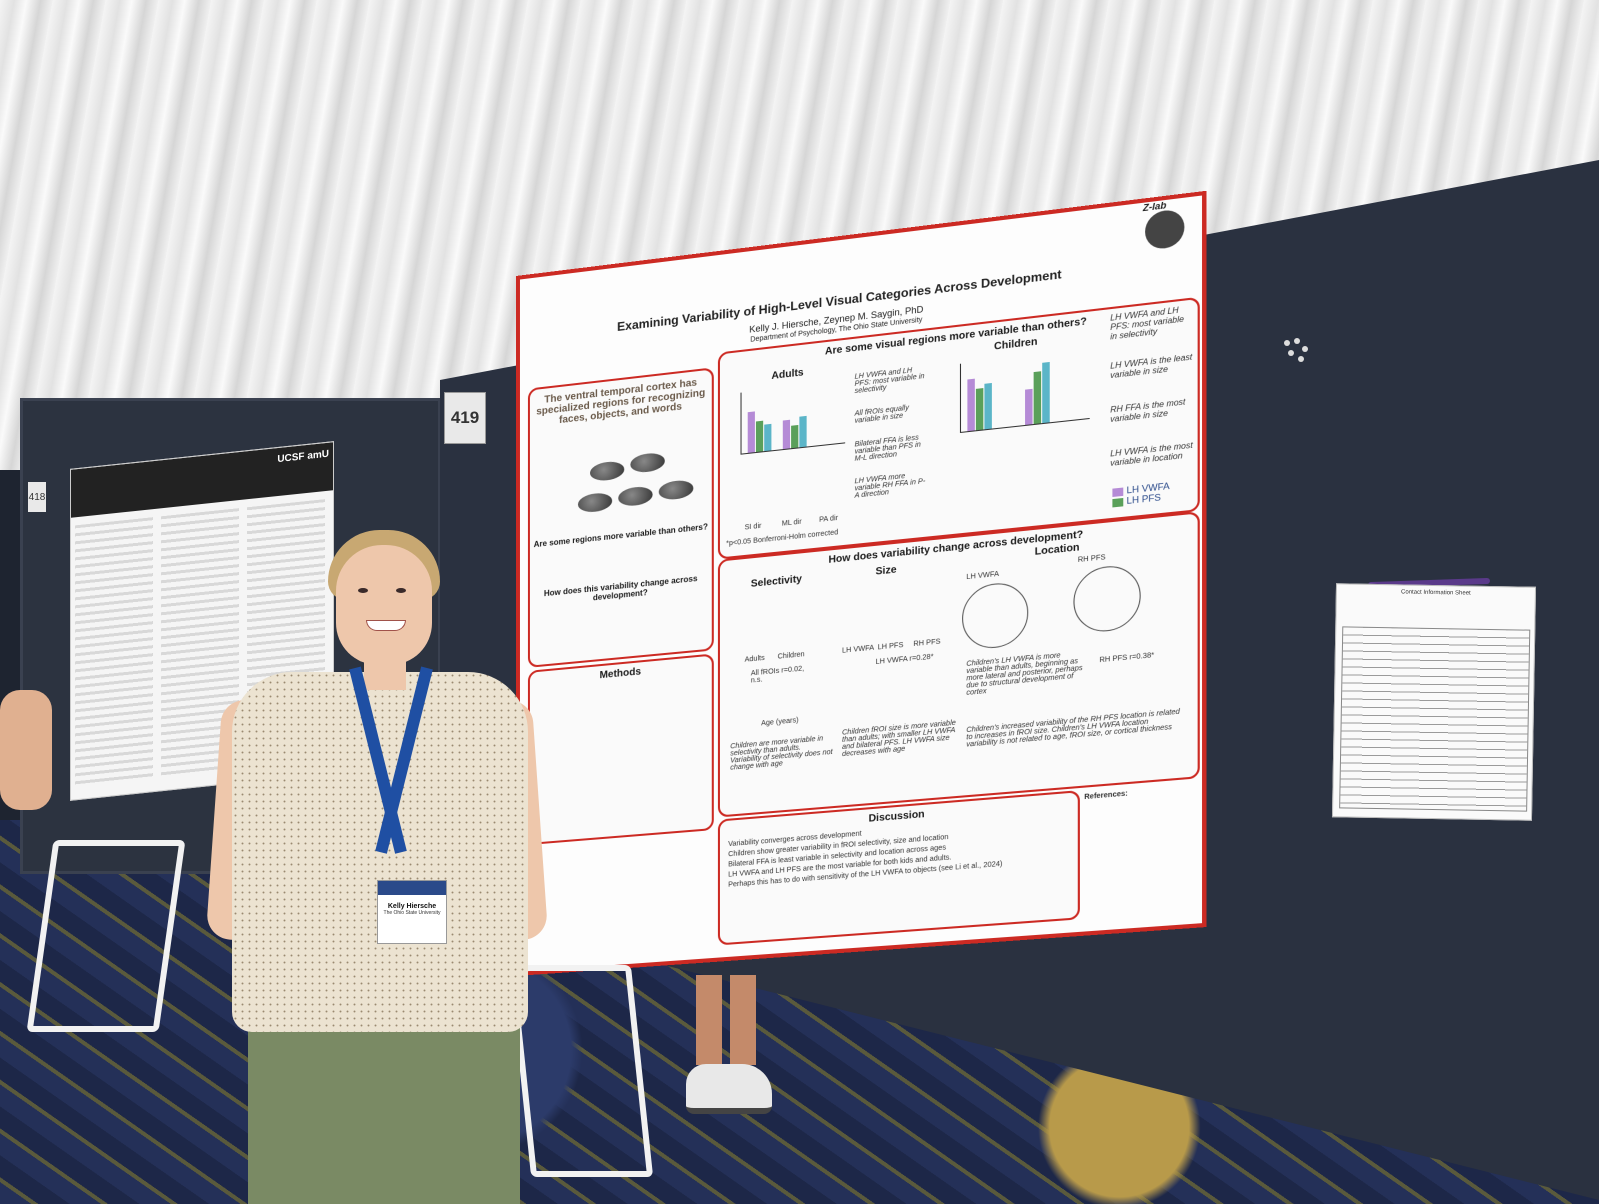 The width and height of the screenshot is (1599, 1204). Describe the element at coordinates (386, 625) in the screenshot. I see `presenter-smile` at that location.